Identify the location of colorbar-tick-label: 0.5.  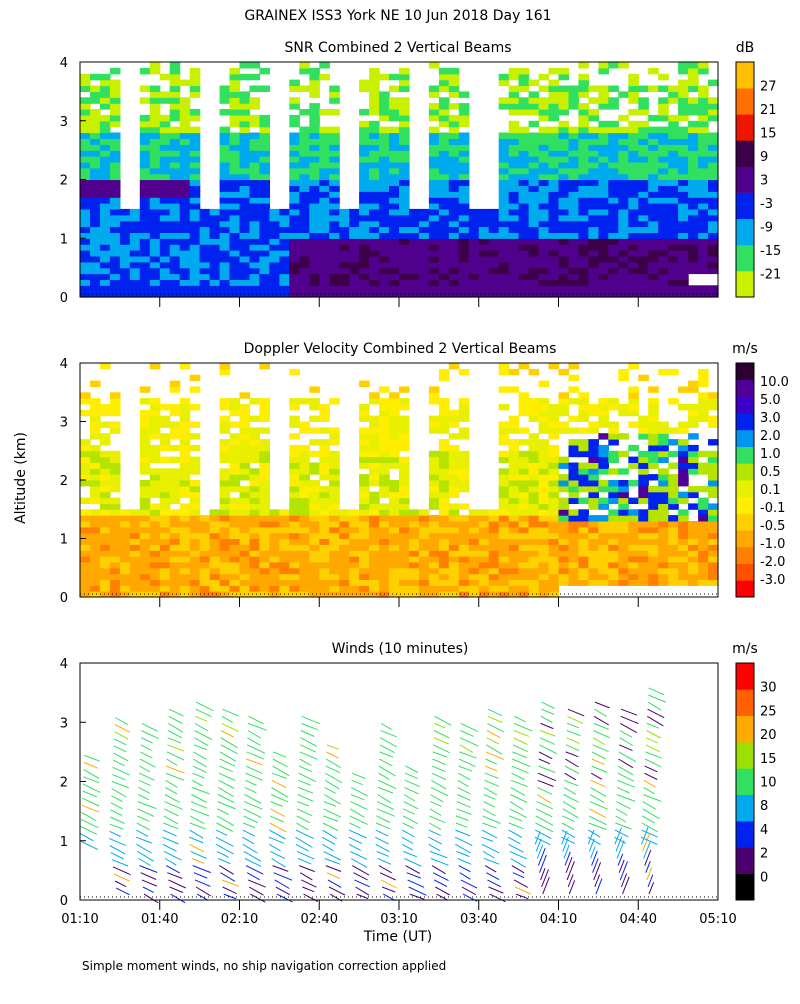
(770, 472).